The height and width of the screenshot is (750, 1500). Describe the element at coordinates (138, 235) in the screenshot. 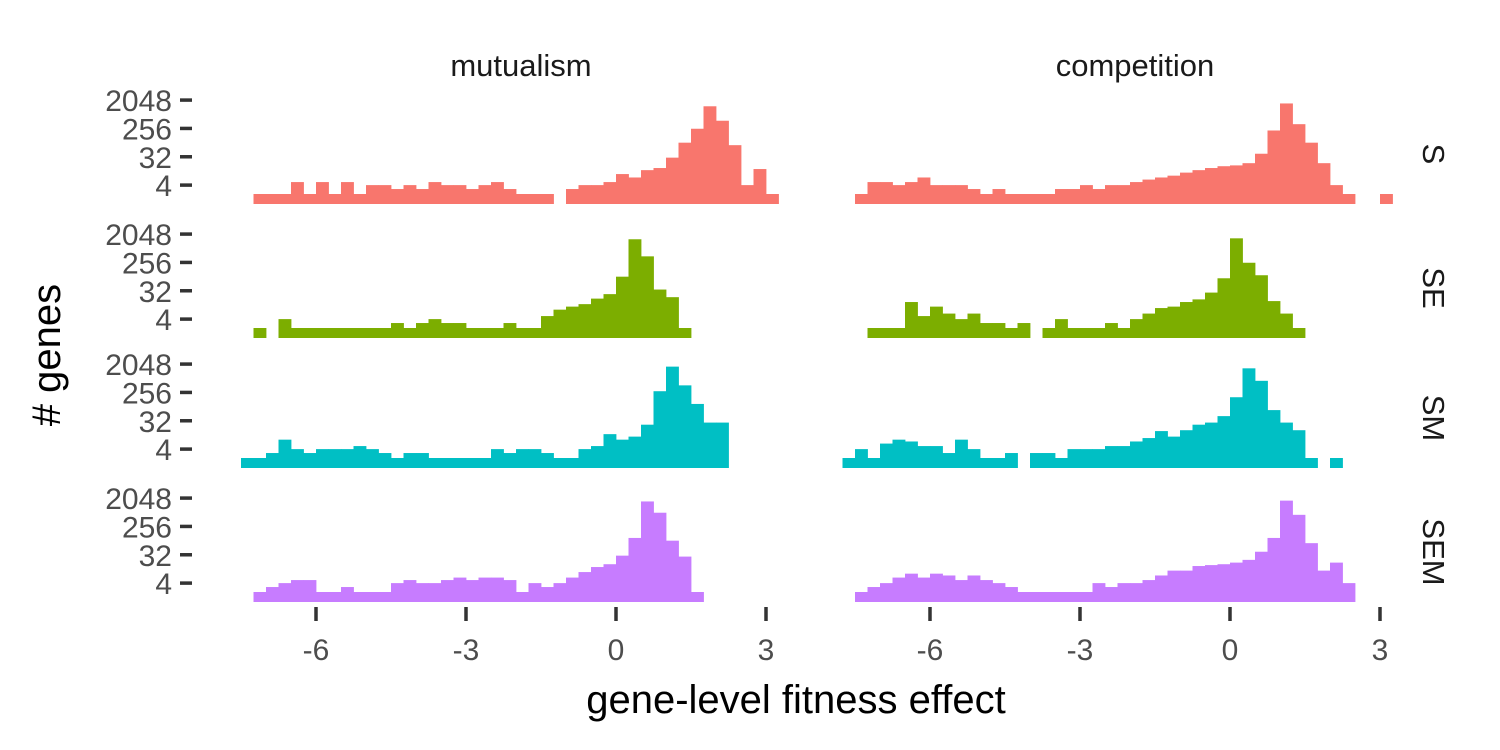

I see `y-tick-label: 2048` at that location.